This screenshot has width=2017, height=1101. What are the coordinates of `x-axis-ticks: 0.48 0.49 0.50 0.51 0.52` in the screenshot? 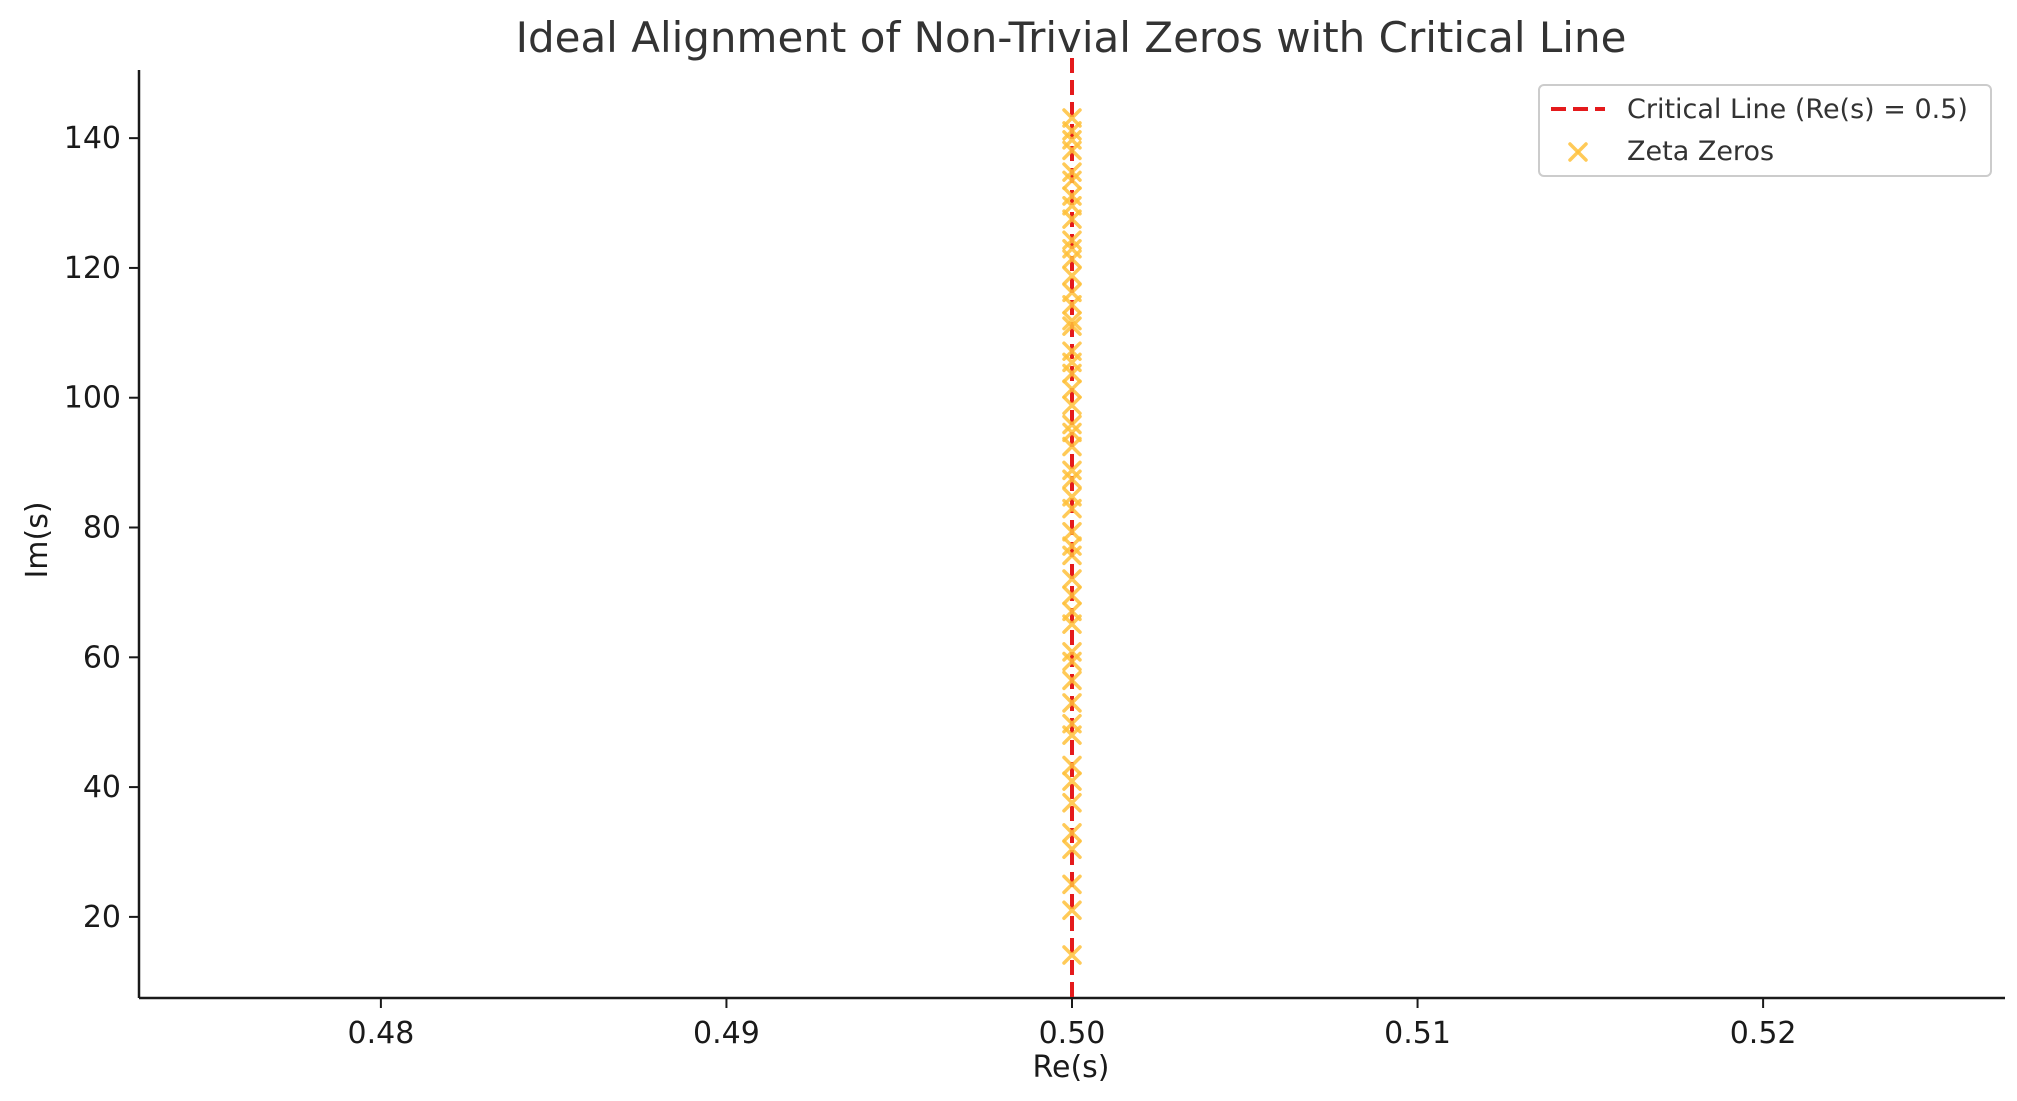 It's located at (1072, 1024).